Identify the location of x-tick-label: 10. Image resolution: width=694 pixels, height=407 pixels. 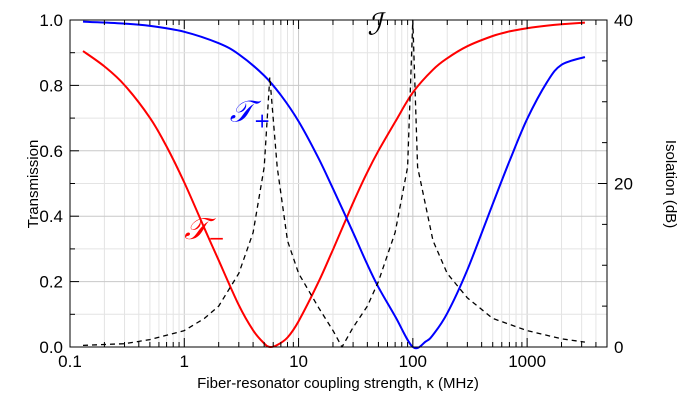
(298, 361).